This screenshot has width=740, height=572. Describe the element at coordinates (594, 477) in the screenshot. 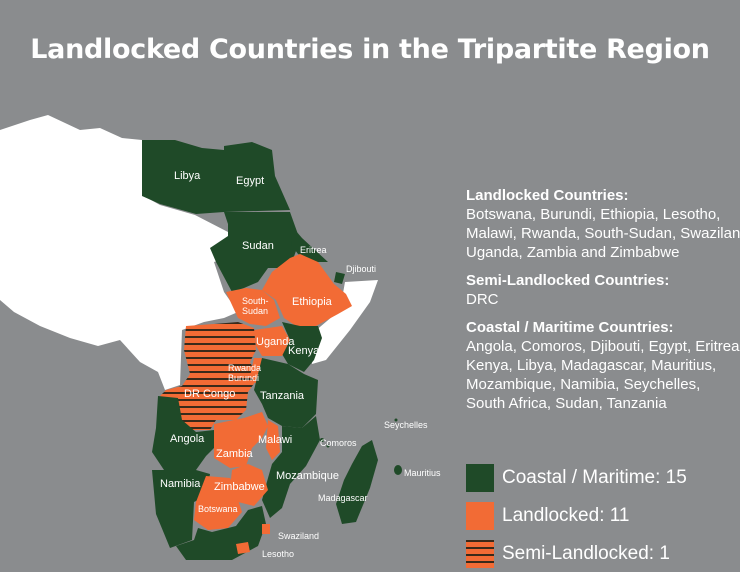

I see `legend-label-coastal: Coastal / Maritime: 15` at that location.